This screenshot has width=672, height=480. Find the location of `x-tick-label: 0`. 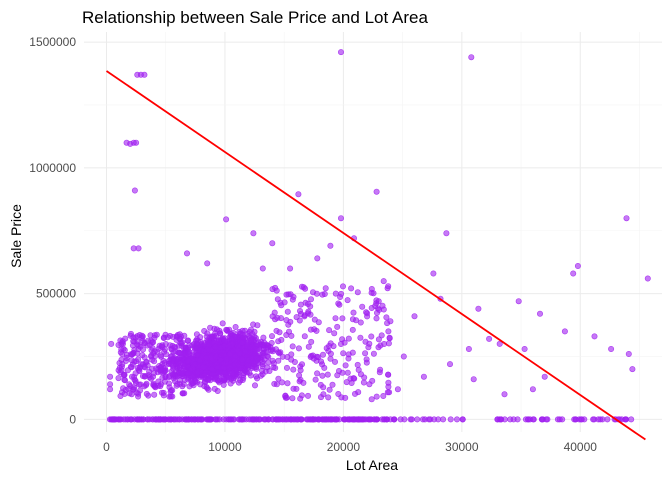

x-tick-label: 0 is located at coordinates (106, 447).